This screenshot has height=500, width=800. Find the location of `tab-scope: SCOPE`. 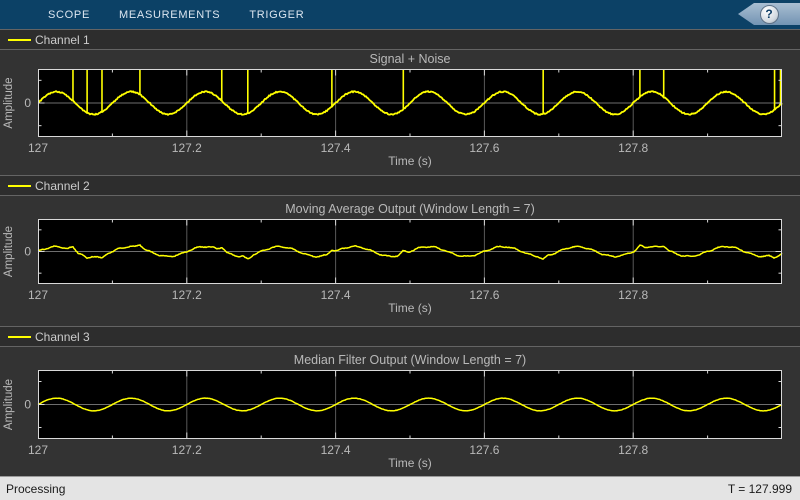

tab-scope: SCOPE is located at coordinates (69, 14).